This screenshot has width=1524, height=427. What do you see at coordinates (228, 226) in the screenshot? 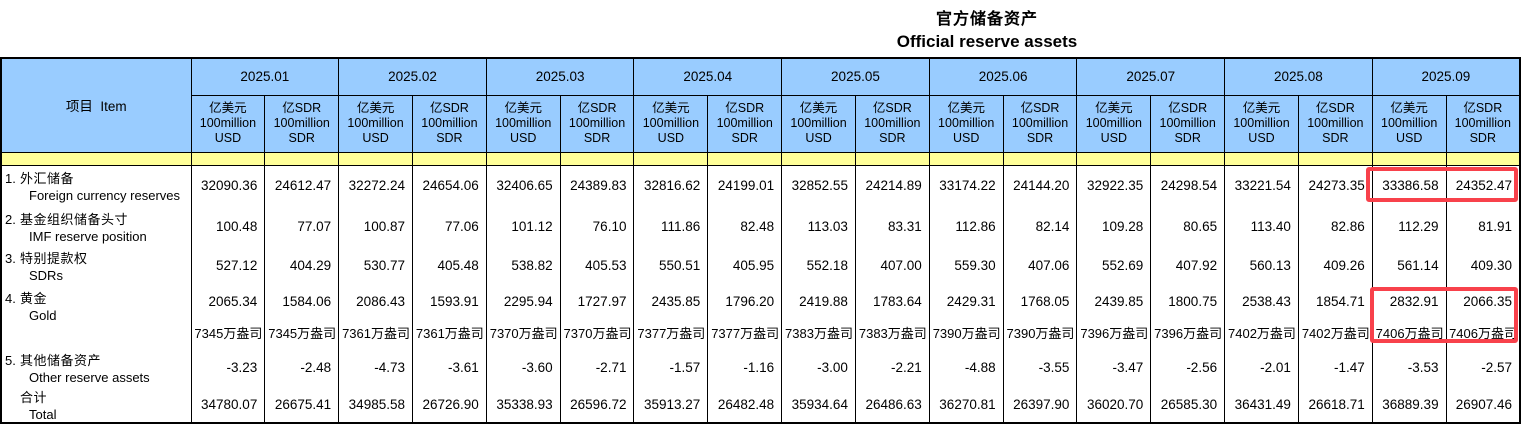
I see `value-cell: 100.48` at bounding box center [228, 226].